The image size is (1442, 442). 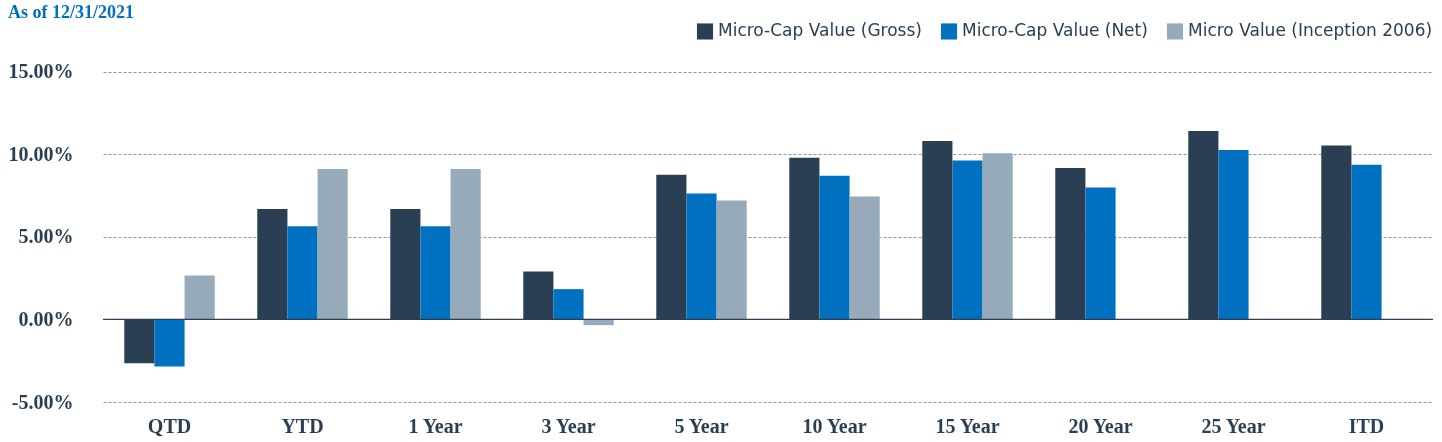 I want to click on y-tick-label: 10.00%, so click(x=41, y=153).